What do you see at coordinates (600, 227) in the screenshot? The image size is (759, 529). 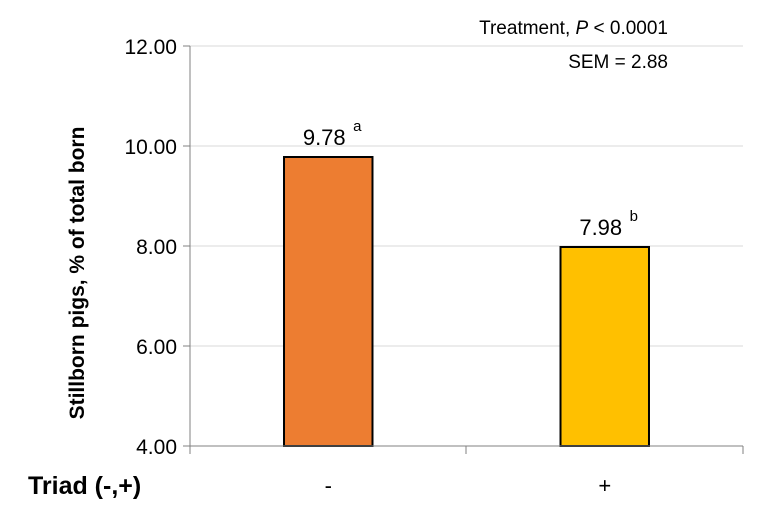 I see `data-label: 7.98` at bounding box center [600, 227].